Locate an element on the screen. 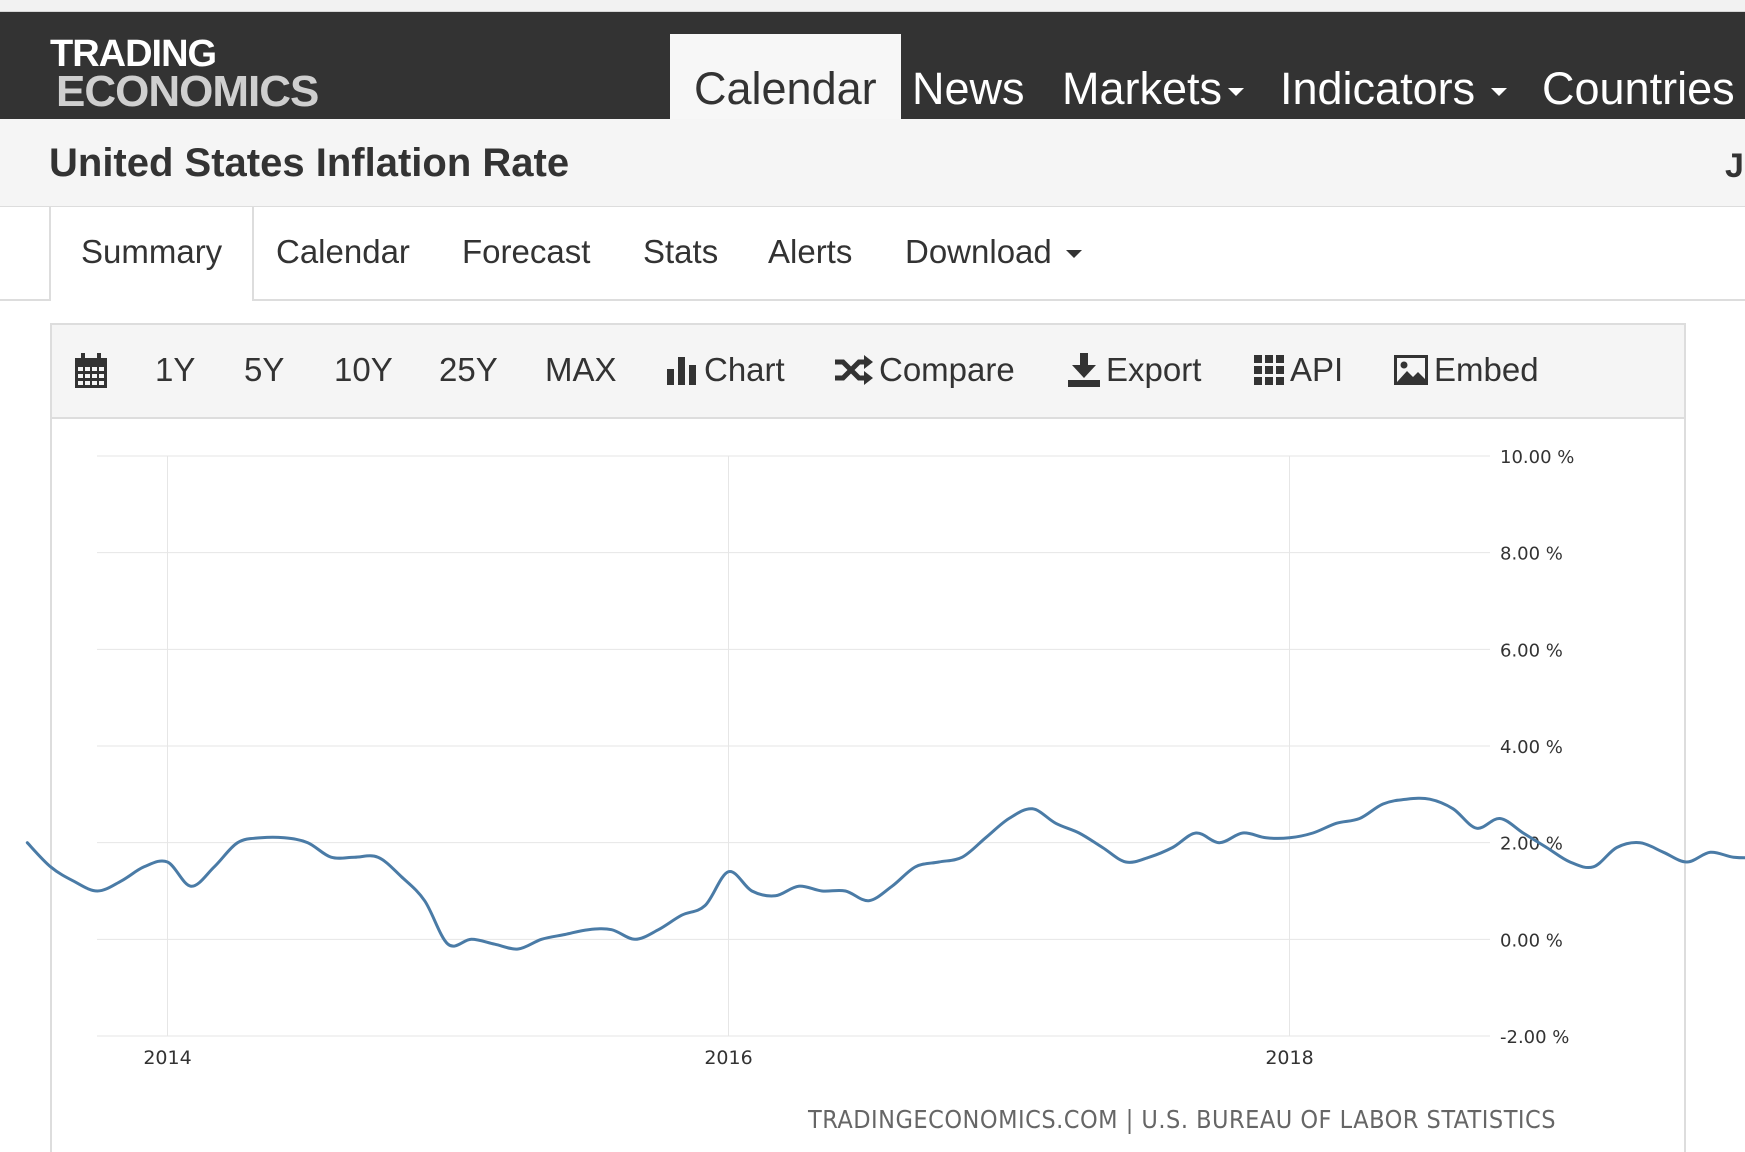 This screenshot has width=1745, height=1152. nav-markets: Markets is located at coordinates (1153, 76).